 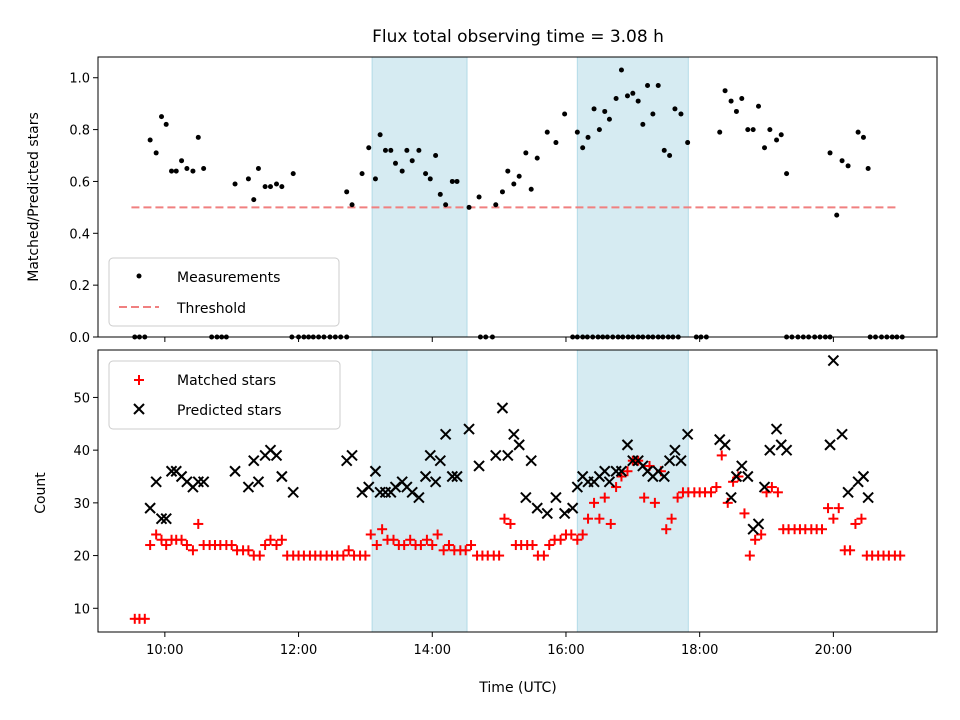 I want to click on bottom-x-tick-label: 12:00, so click(x=298, y=650).